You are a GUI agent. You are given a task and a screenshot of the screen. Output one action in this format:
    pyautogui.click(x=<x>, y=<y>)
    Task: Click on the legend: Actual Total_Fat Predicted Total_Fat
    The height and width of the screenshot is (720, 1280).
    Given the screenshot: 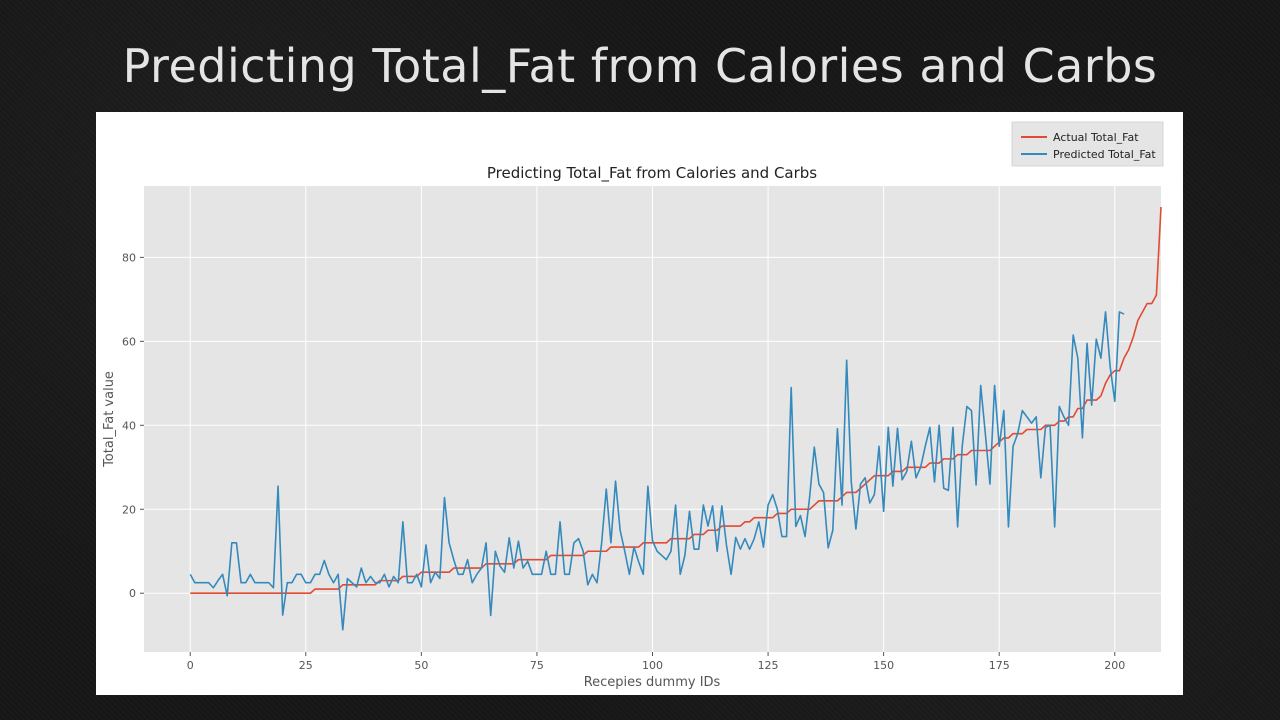 What is the action you would take?
    pyautogui.click(x=1087, y=144)
    